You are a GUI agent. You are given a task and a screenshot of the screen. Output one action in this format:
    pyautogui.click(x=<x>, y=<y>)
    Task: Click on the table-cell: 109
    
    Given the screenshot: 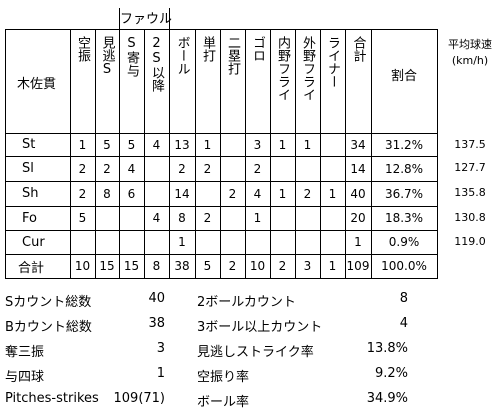 What is the action you would take?
    pyautogui.click(x=358, y=266)
    